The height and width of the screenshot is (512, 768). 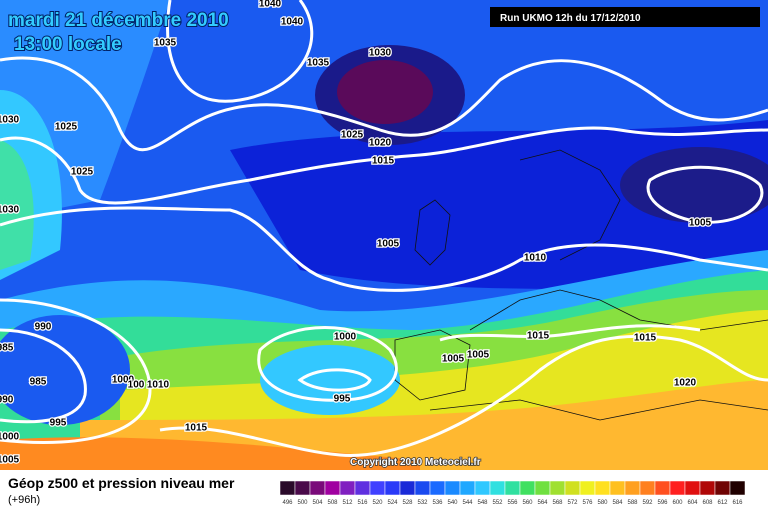 What do you see at coordinates (557, 503) in the screenshot?
I see `scale-label: 568` at bounding box center [557, 503].